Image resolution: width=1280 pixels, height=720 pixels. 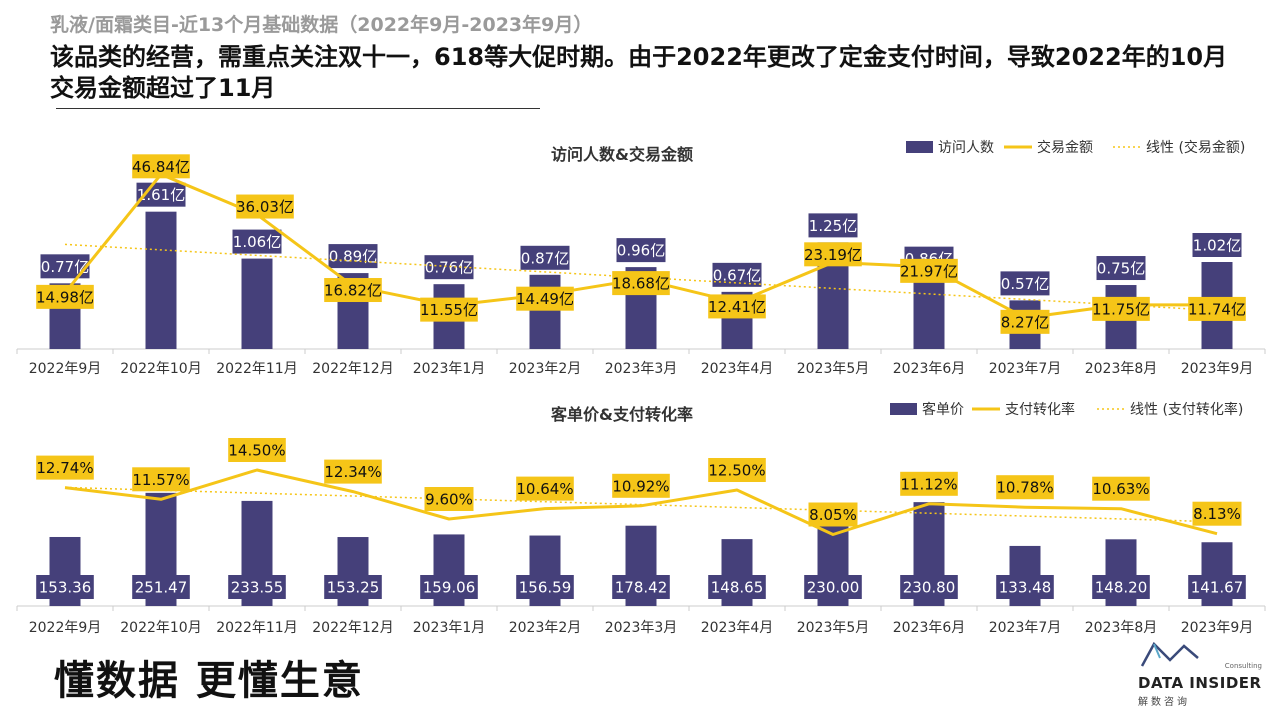 I want to click on bar-label-price: 156.59, so click(x=545, y=588).